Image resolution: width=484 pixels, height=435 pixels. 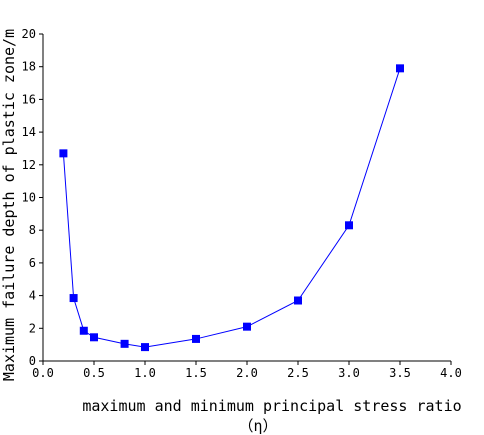 What do you see at coordinates (298, 373) in the screenshot?
I see `x-tick-label: 2.5` at bounding box center [298, 373].